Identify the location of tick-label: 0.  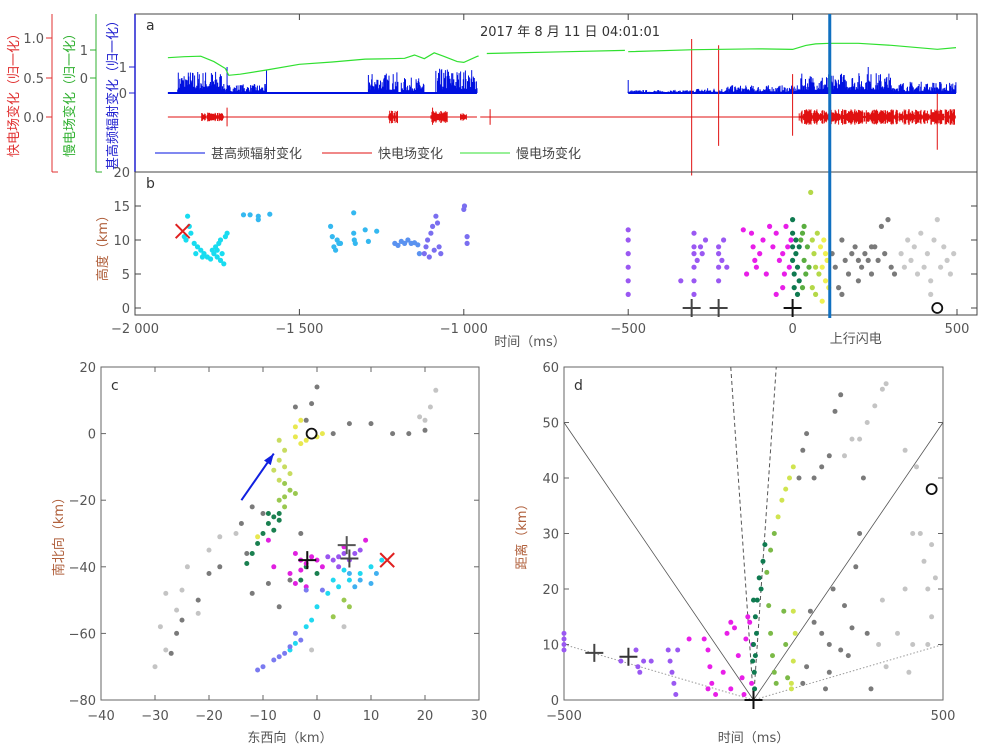
(123, 94).